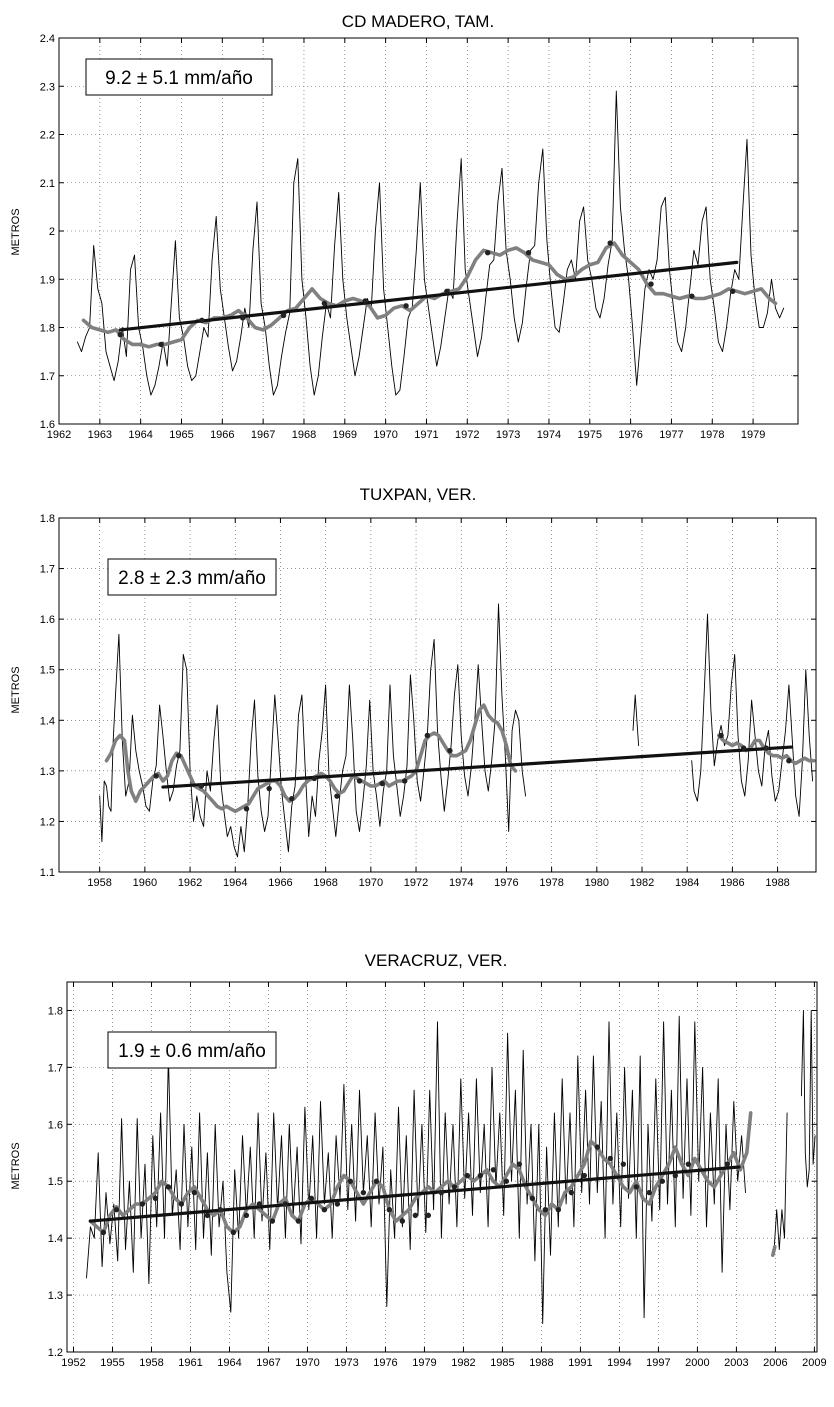 Image resolution: width=834 pixels, height=1407 pixels. Describe the element at coordinates (508, 435) in the screenshot. I see `x-tick-label: 1973` at that location.